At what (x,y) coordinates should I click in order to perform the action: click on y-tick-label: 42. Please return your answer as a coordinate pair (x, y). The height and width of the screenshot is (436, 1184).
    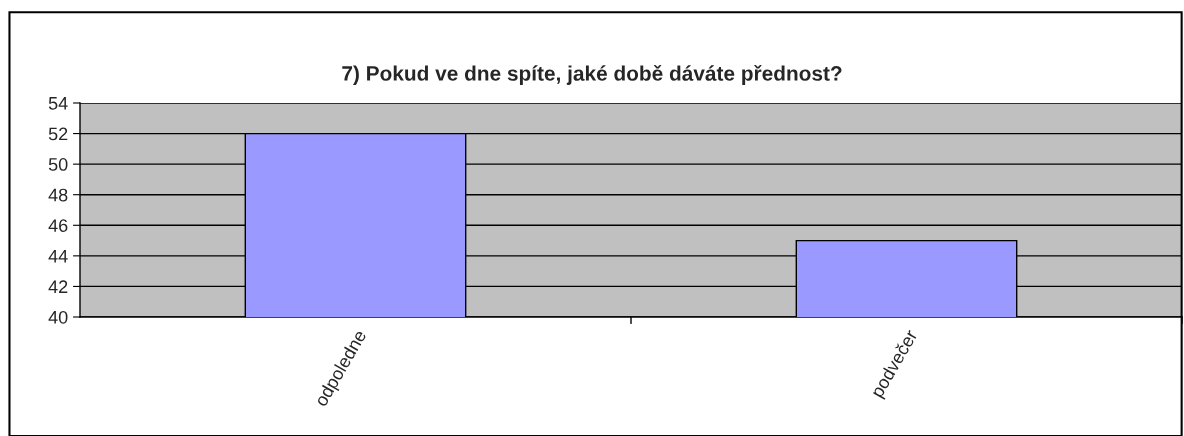
    Looking at the image, I should click on (58, 286).